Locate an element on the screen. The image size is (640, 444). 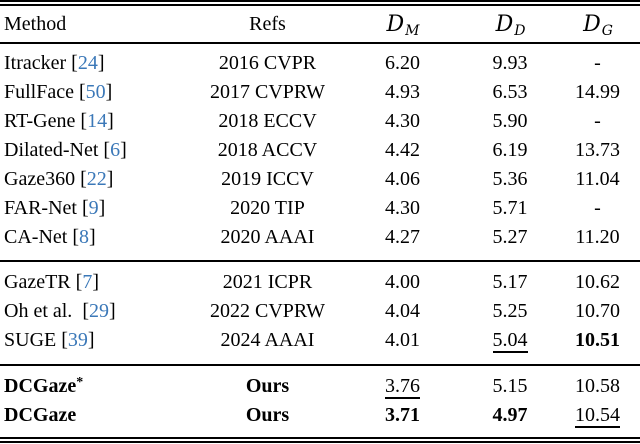
method-cell: DCGaze* is located at coordinates (97, 386).